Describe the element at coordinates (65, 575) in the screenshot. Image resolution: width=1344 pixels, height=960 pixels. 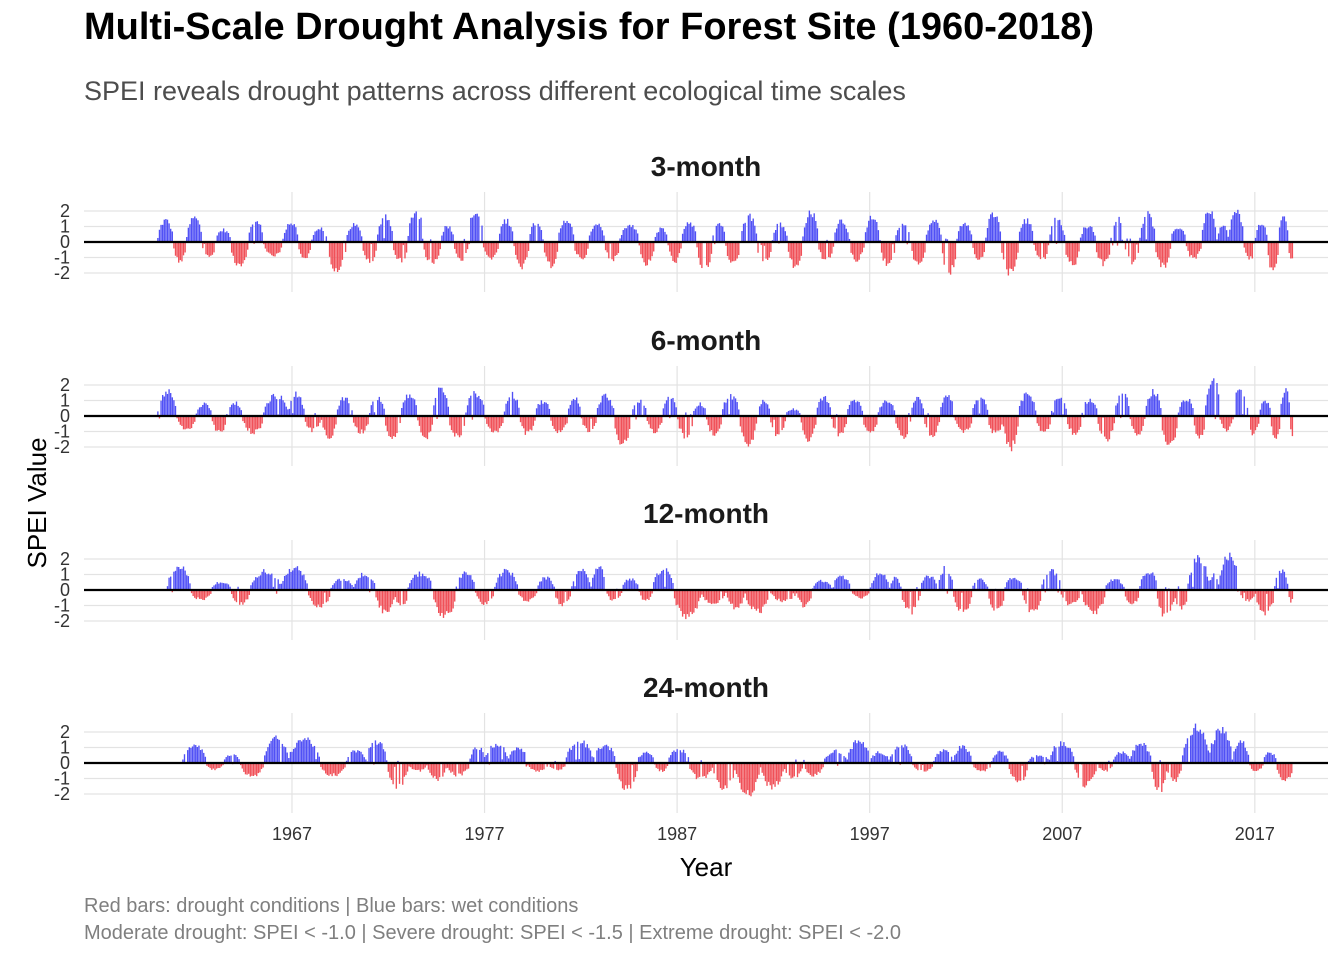
I see `y-tick-label: 1` at that location.